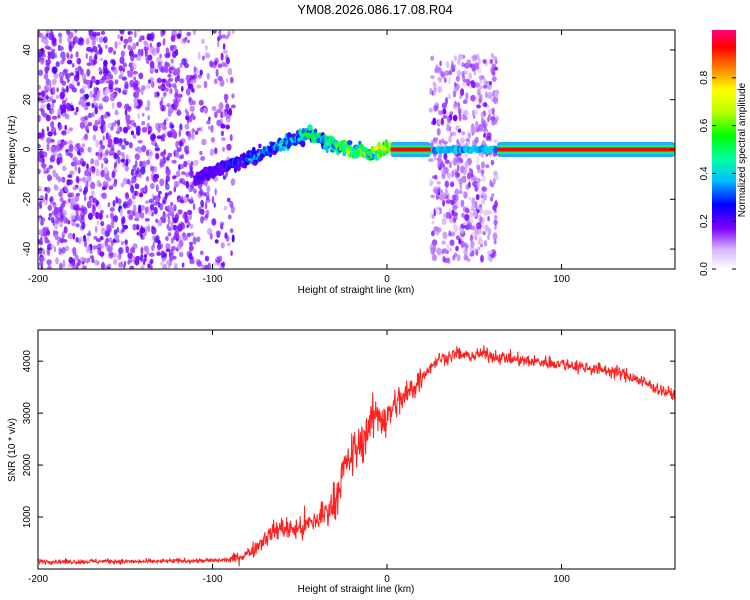  I want to click on figure-title: YM08.2026.086.17.08.R04, so click(375, 9).